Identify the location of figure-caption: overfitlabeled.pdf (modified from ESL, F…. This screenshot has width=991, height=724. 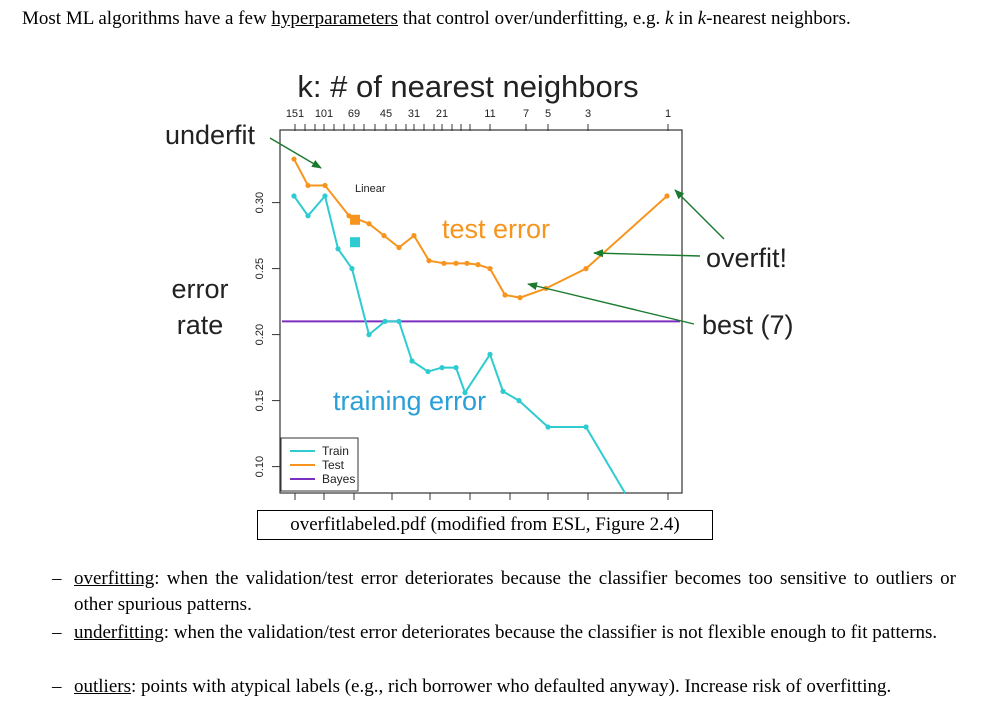
(485, 525).